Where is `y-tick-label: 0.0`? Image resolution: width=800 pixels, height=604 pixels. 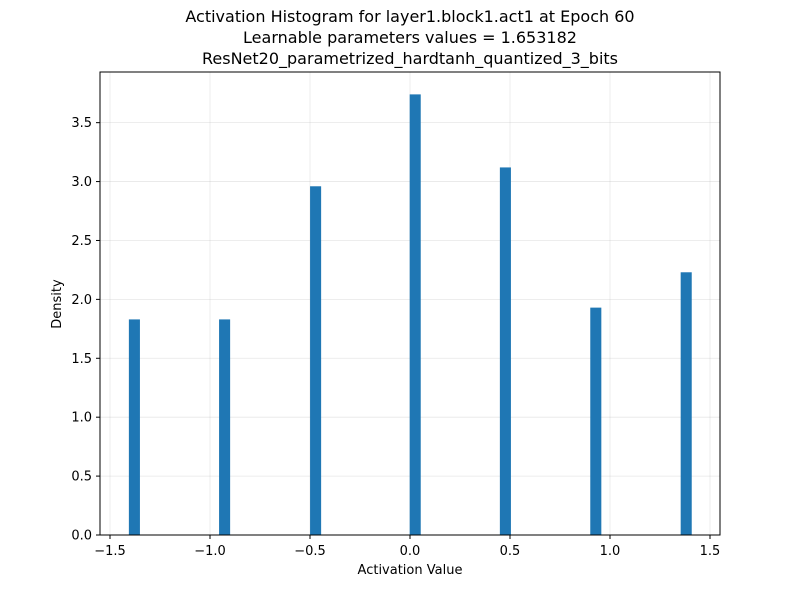
y-tick-label: 0.0 is located at coordinates (81, 536).